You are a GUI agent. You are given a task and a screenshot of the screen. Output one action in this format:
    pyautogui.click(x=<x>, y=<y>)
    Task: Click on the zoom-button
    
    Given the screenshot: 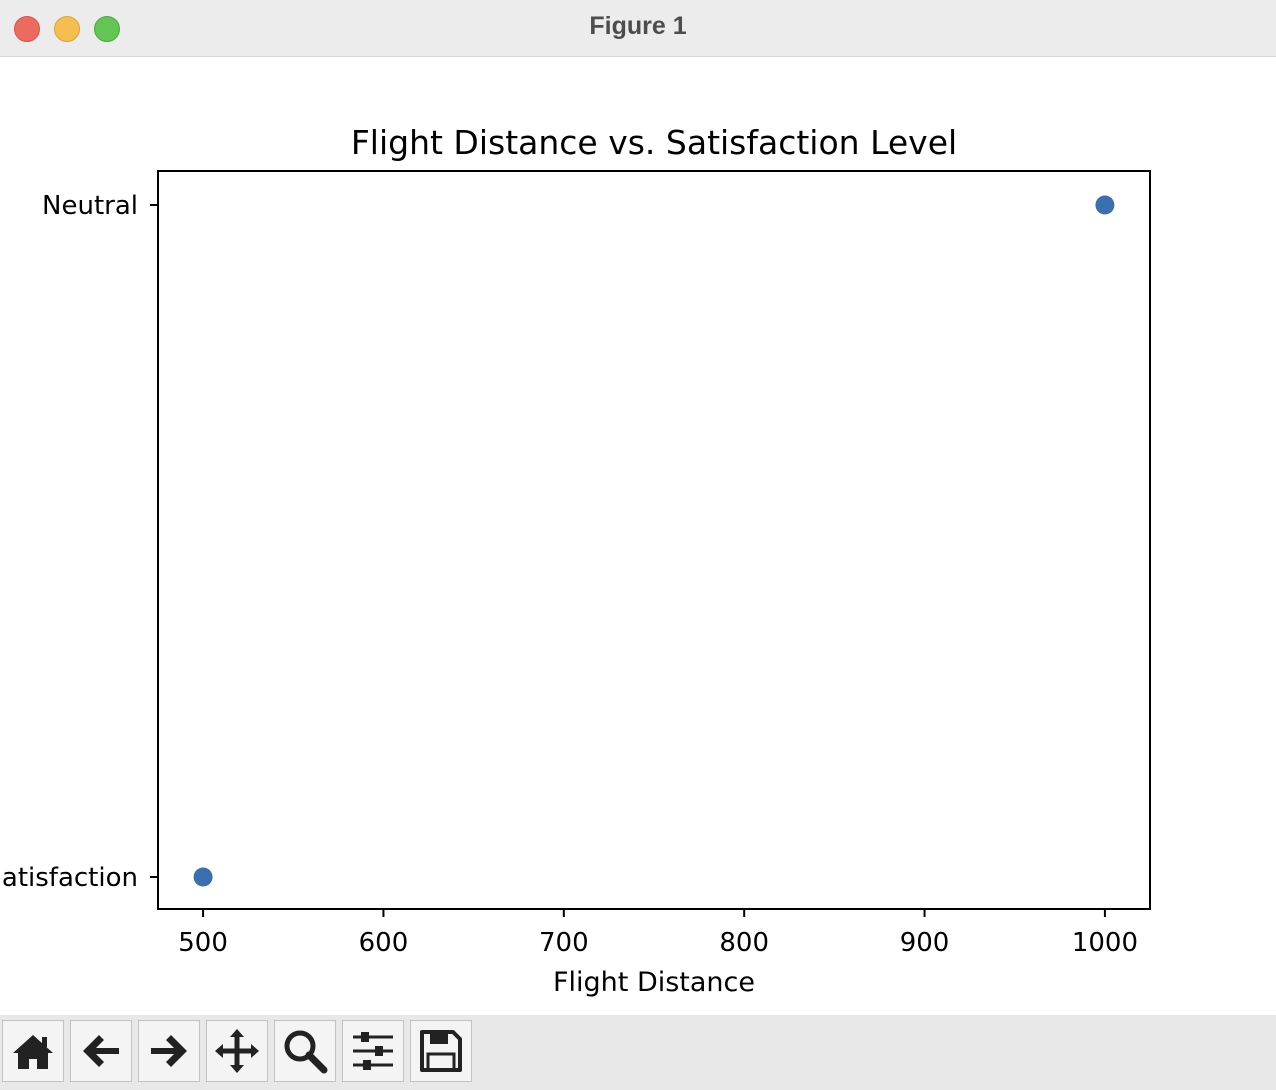 What is the action you would take?
    pyautogui.click(x=305, y=1051)
    